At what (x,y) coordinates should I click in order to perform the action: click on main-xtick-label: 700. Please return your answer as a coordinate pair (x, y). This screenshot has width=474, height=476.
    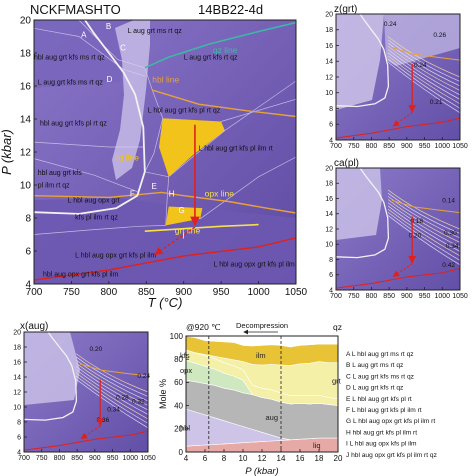
    Looking at the image, I should click on (34, 292).